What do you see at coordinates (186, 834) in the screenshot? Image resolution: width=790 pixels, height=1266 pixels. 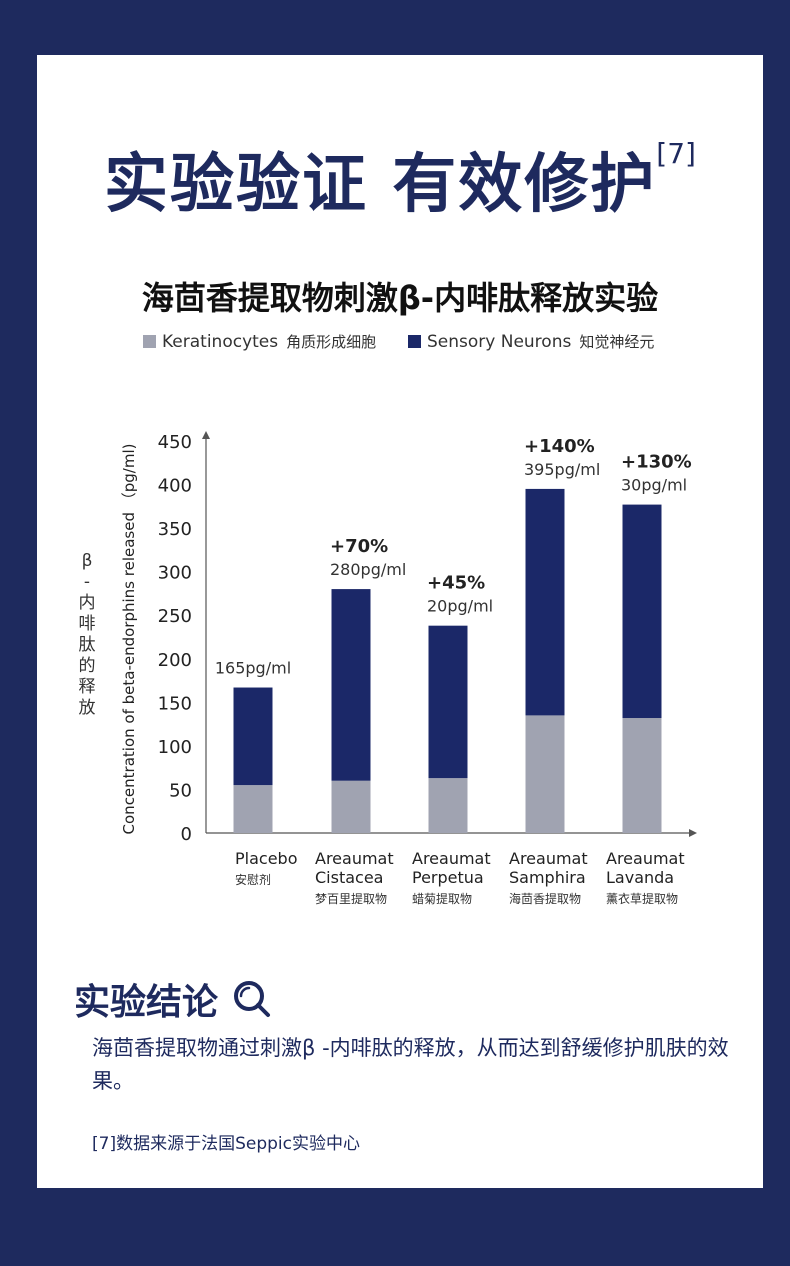 I see `y-tick-label: 0` at bounding box center [186, 834].